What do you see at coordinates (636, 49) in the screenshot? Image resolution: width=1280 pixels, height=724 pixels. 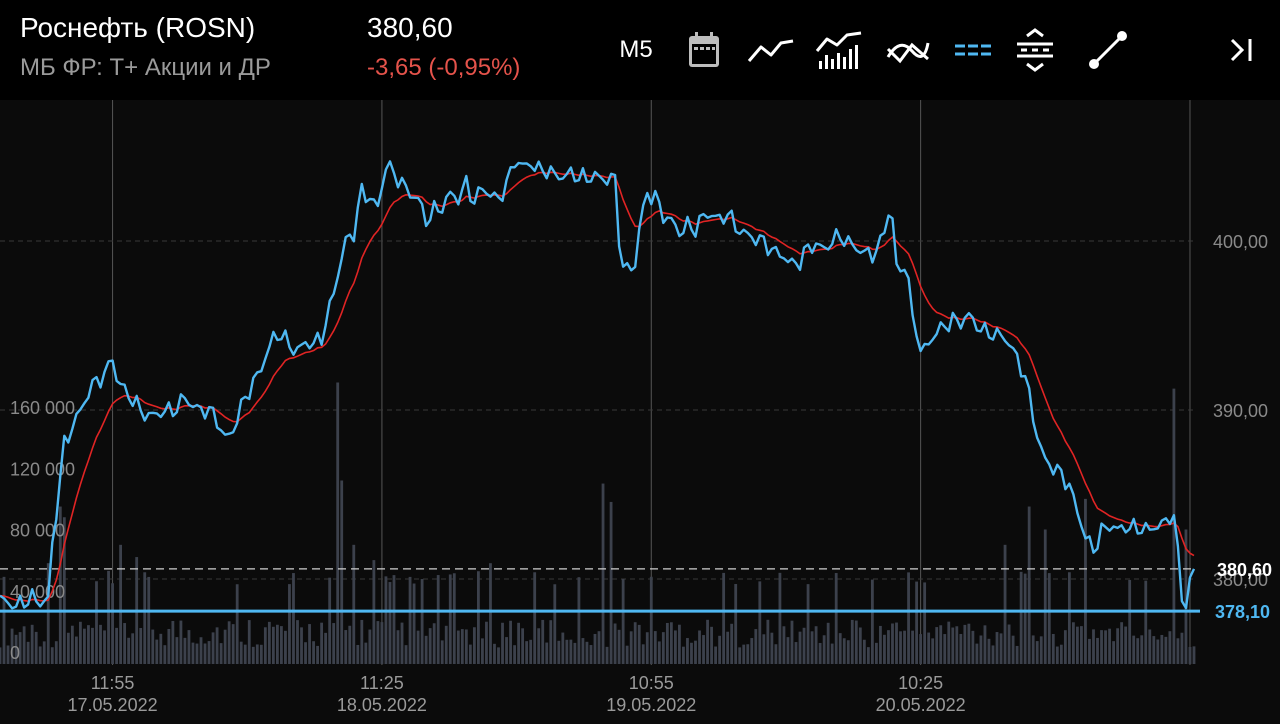 I see `timeframe-button: M5` at bounding box center [636, 49].